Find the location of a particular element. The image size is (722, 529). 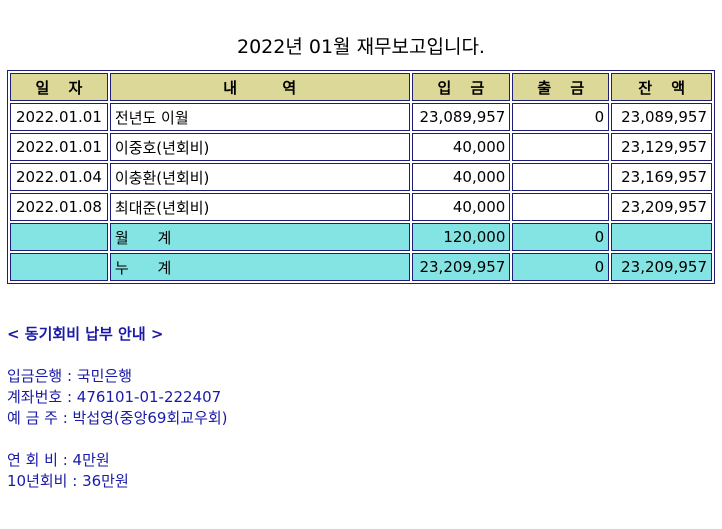

column-header: 일 자 is located at coordinates (59, 87).